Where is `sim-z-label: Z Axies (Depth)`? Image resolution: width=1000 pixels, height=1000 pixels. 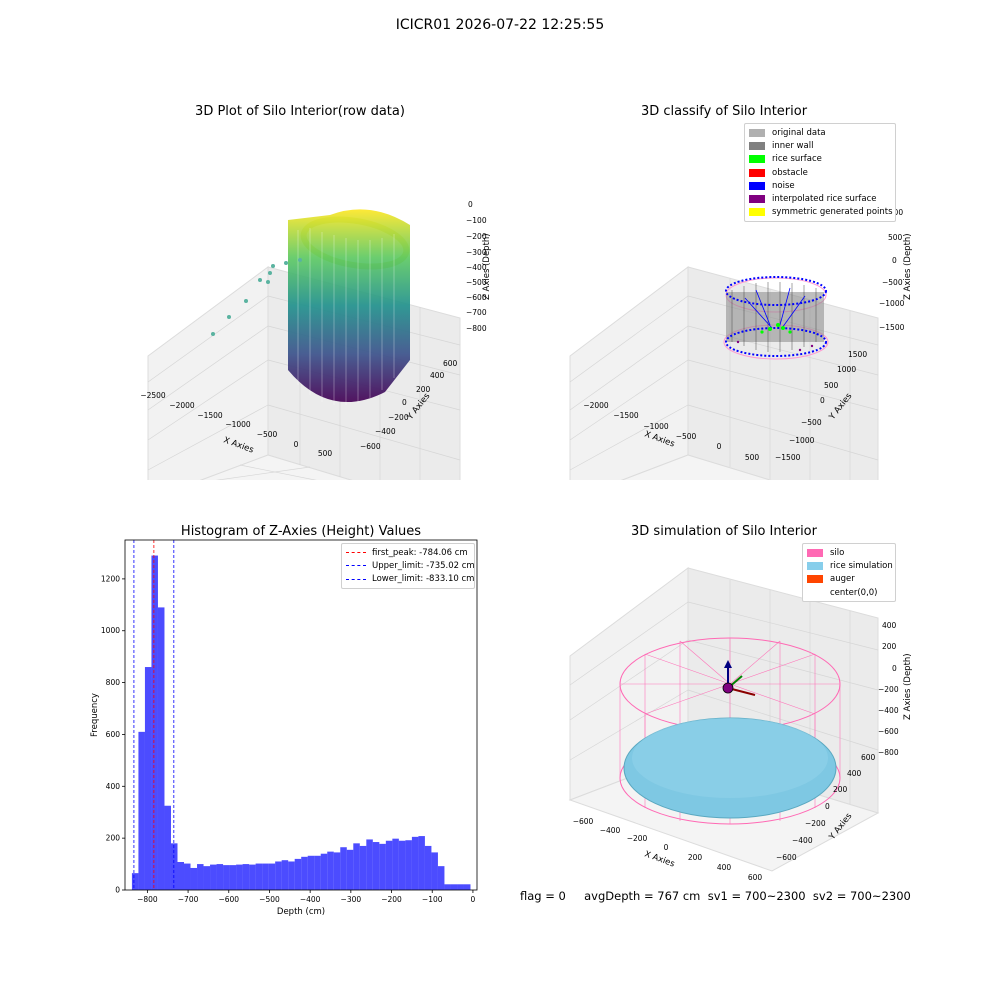
sim-z-label: Z Axies (Depth) is located at coordinates (908, 686).